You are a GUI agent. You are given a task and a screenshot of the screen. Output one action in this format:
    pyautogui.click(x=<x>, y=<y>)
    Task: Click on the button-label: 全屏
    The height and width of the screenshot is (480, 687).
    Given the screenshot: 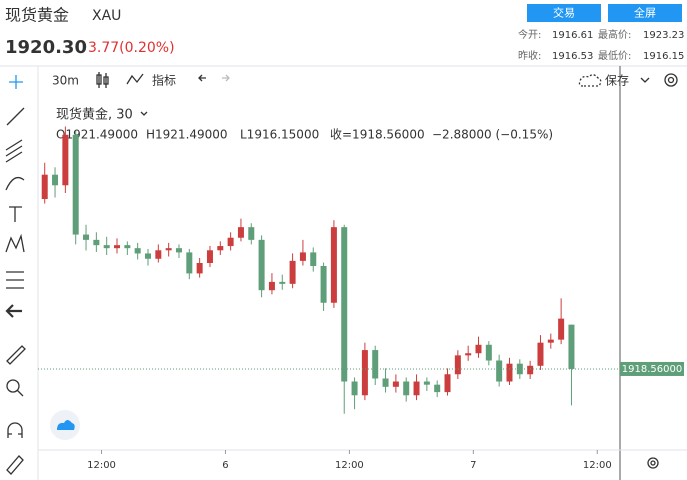 What is the action you would take?
    pyautogui.click(x=645, y=13)
    